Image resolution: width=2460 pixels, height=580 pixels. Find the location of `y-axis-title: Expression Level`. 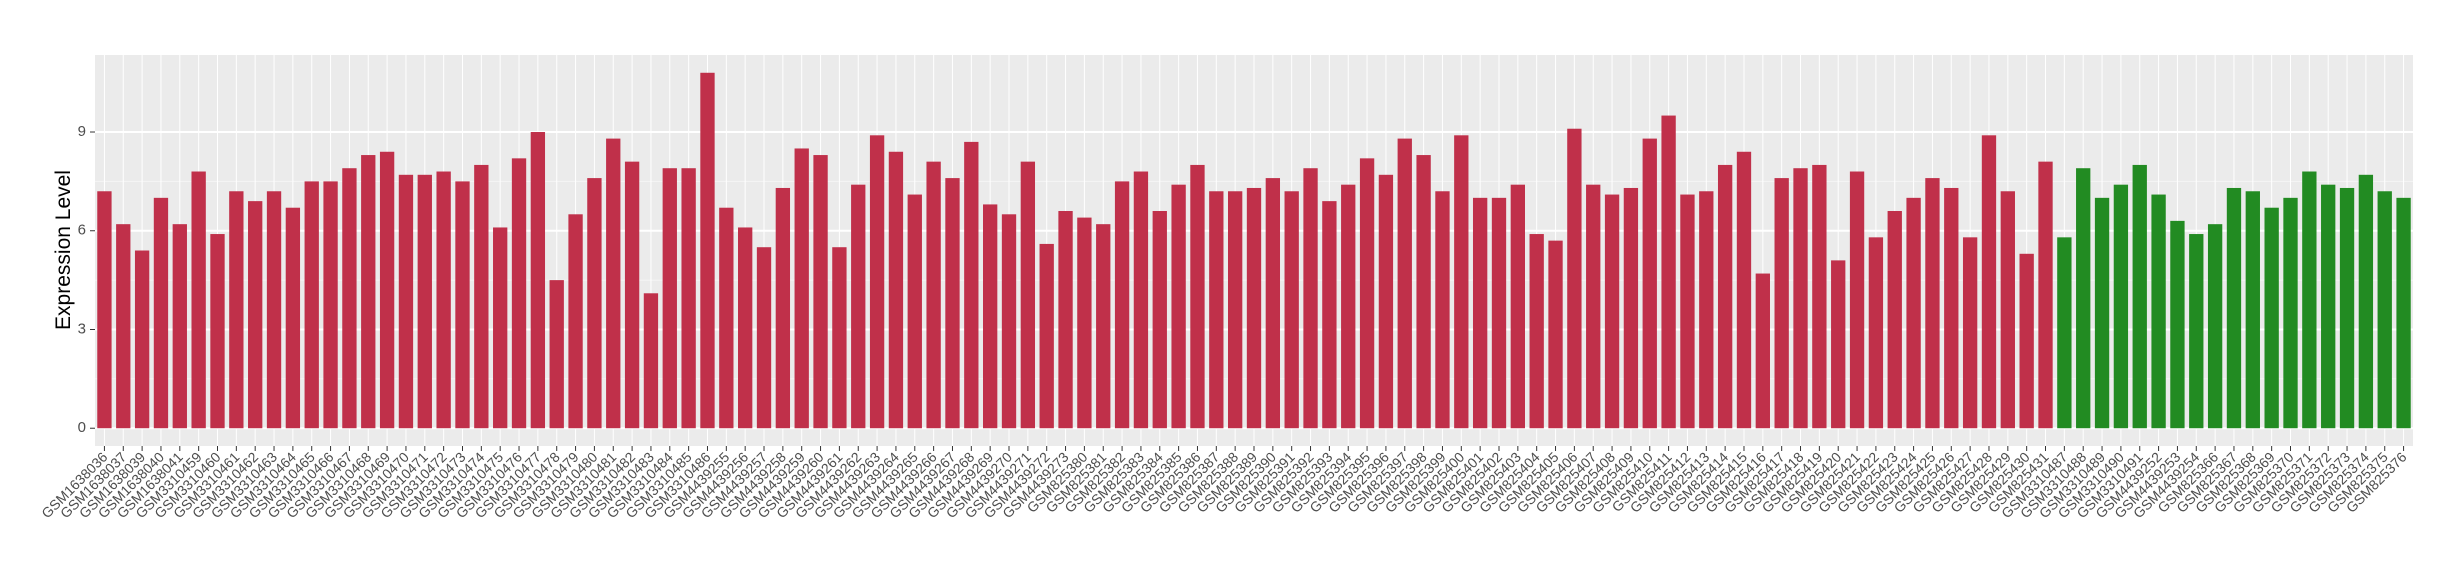

y-axis-title: Expression Level is located at coordinates (63, 250).